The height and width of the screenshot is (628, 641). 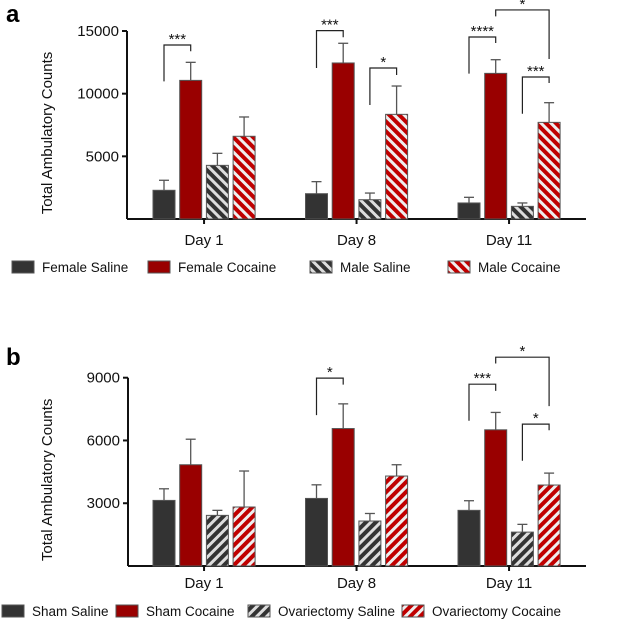 I want to click on y-tick-label: 9000, so click(x=103, y=378).